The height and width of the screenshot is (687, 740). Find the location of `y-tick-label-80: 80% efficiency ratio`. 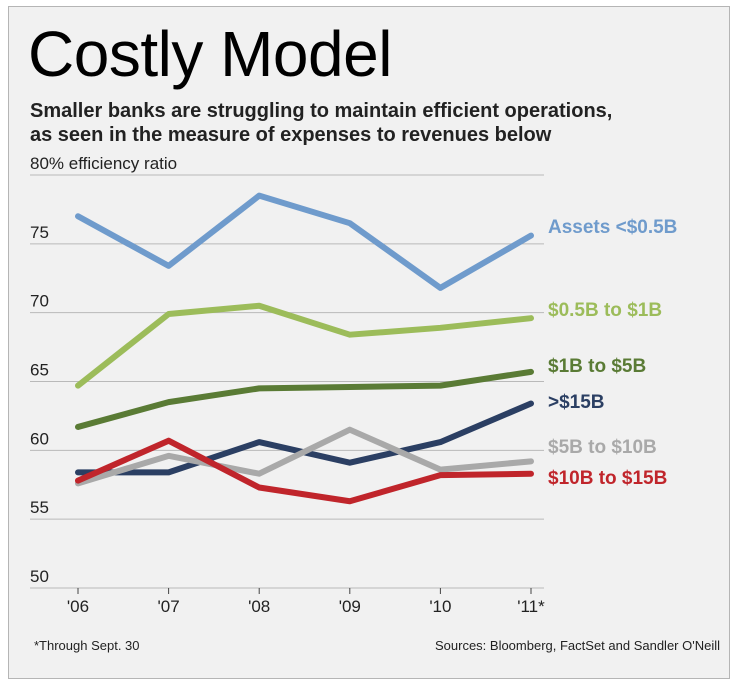

y-tick-label-80: 80% efficiency ratio is located at coordinates (103, 163).